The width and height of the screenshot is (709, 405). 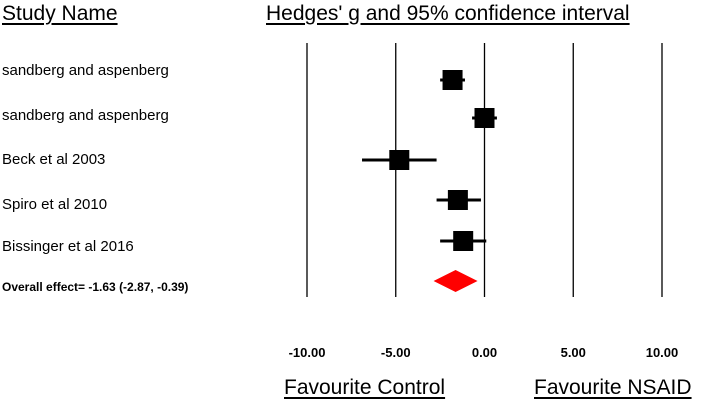 I want to click on study-label-4: Spiro et al 2010, so click(x=55, y=204).